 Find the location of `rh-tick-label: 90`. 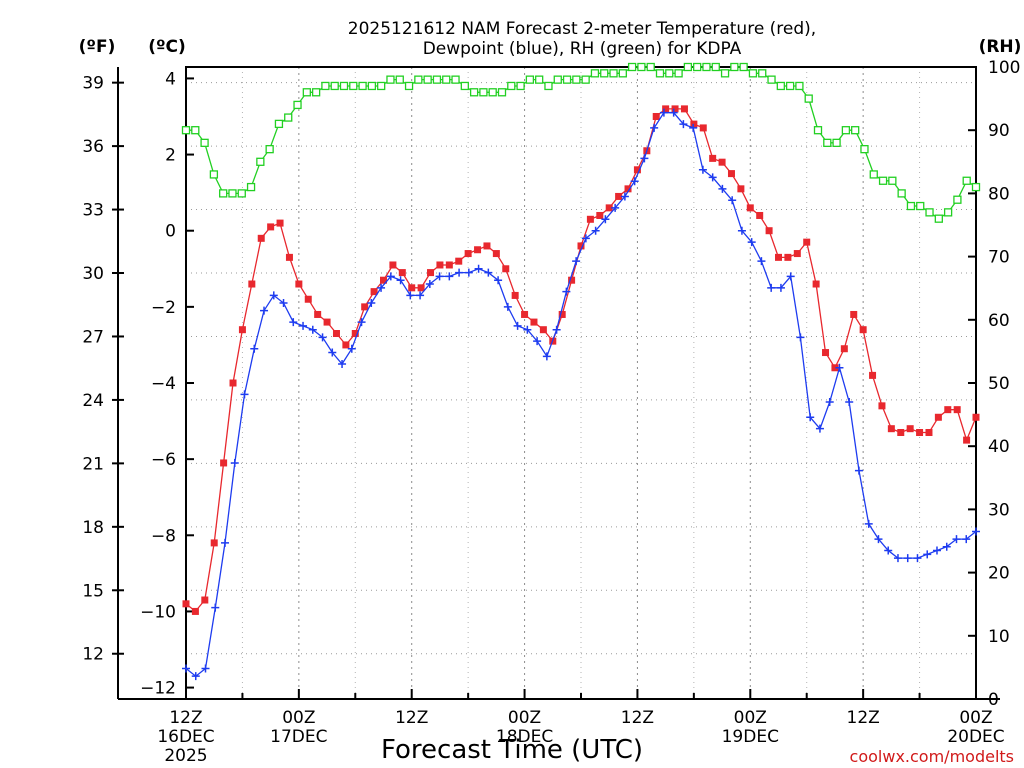

rh-tick-label: 90 is located at coordinates (999, 131).